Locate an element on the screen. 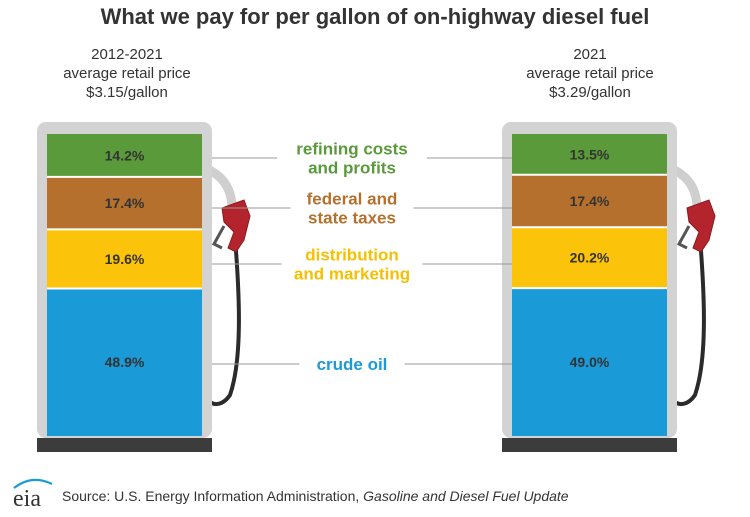  eia-logo: eia is located at coordinates (33, 495).